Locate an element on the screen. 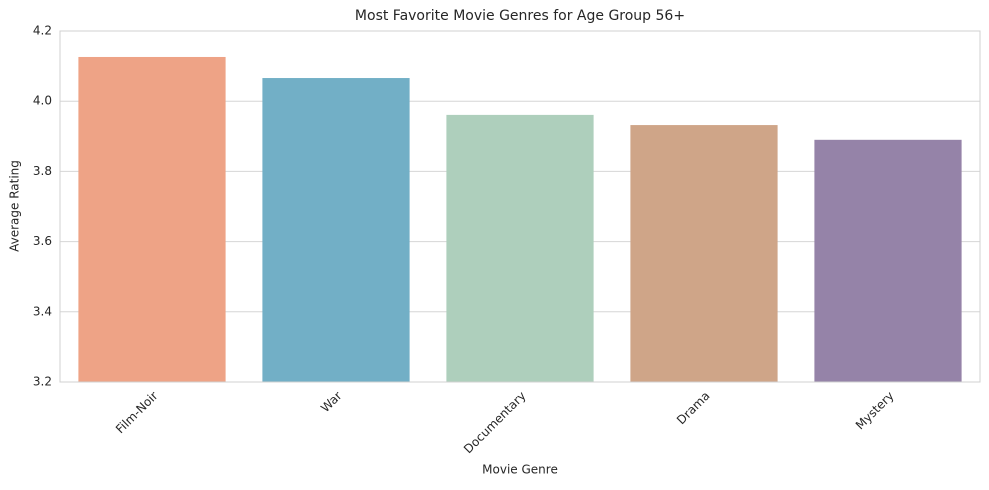  y-tick-label: 4.0 is located at coordinates (42, 101).